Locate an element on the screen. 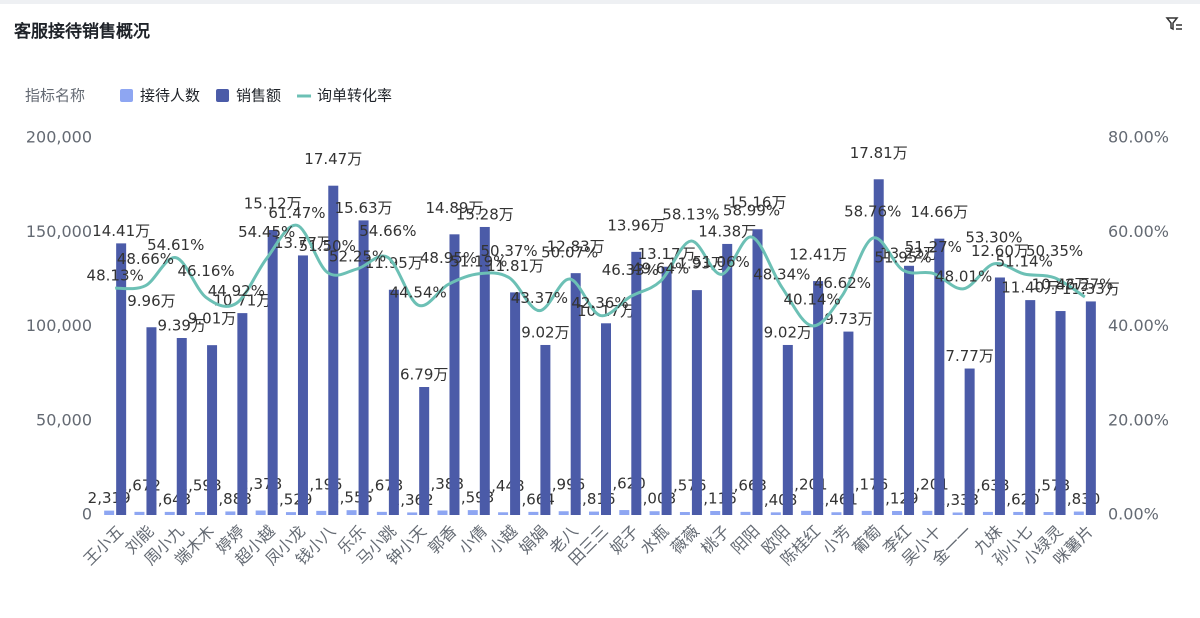 The width and height of the screenshot is (1200, 618). legend-item: 询单转化率 is located at coordinates (344, 96).